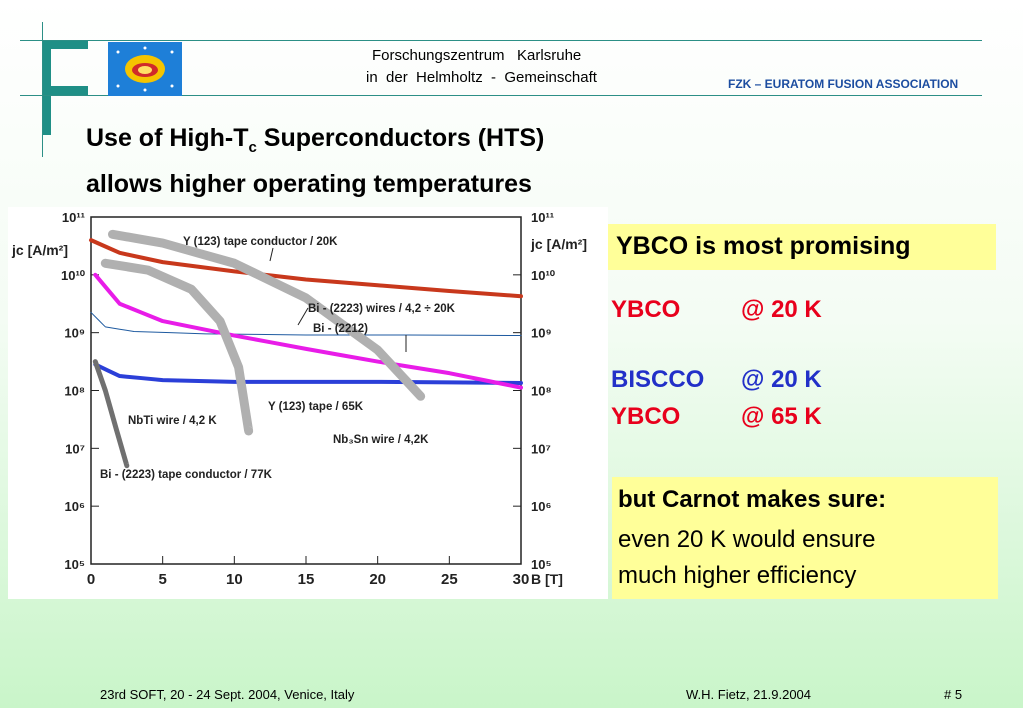  I want to click on x-tick-label: 25, so click(449, 579).